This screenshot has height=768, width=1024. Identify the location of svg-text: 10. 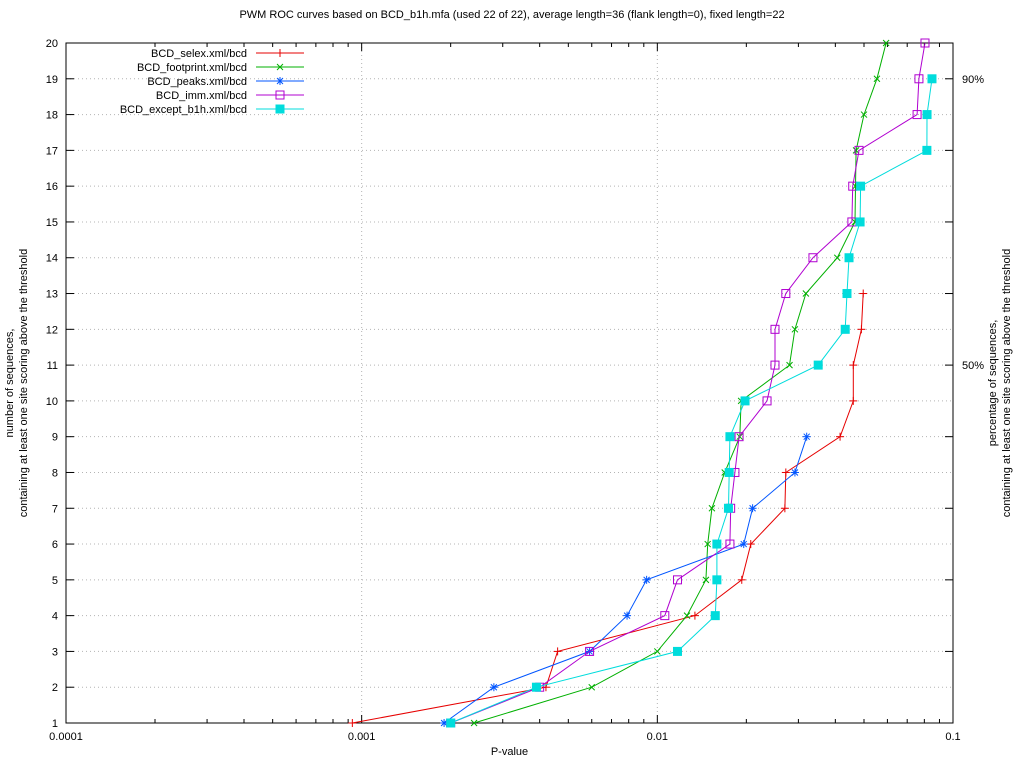
(52, 402).